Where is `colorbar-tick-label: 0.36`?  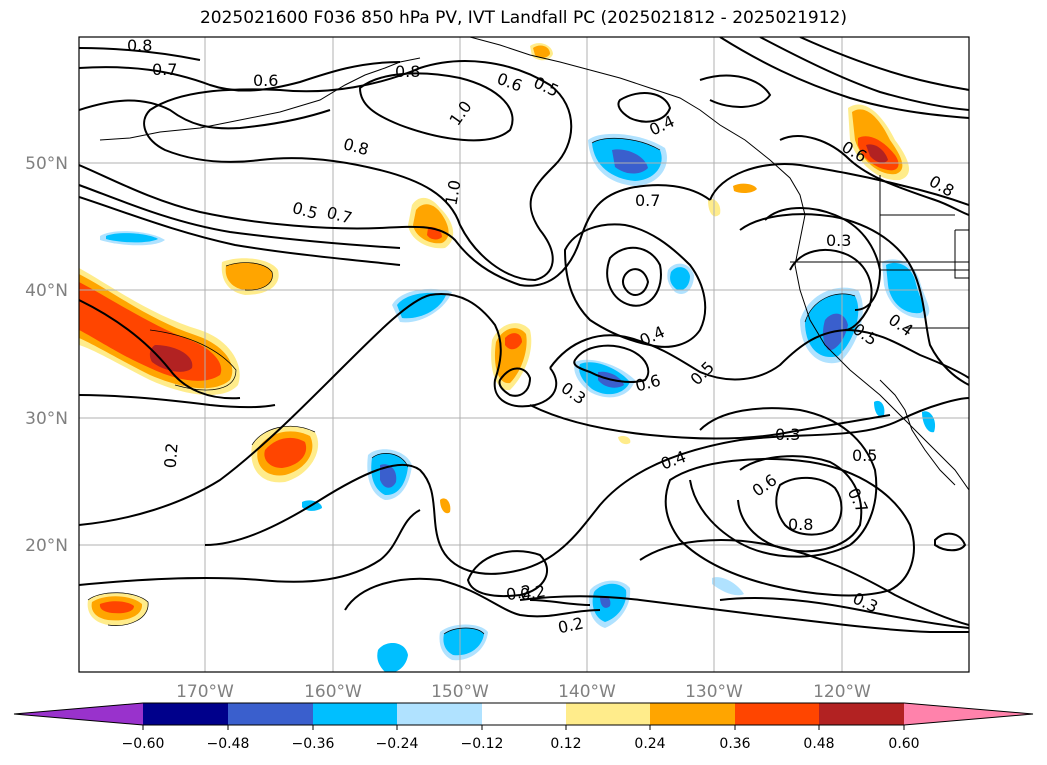 colorbar-tick-label: 0.36 is located at coordinates (734, 744).